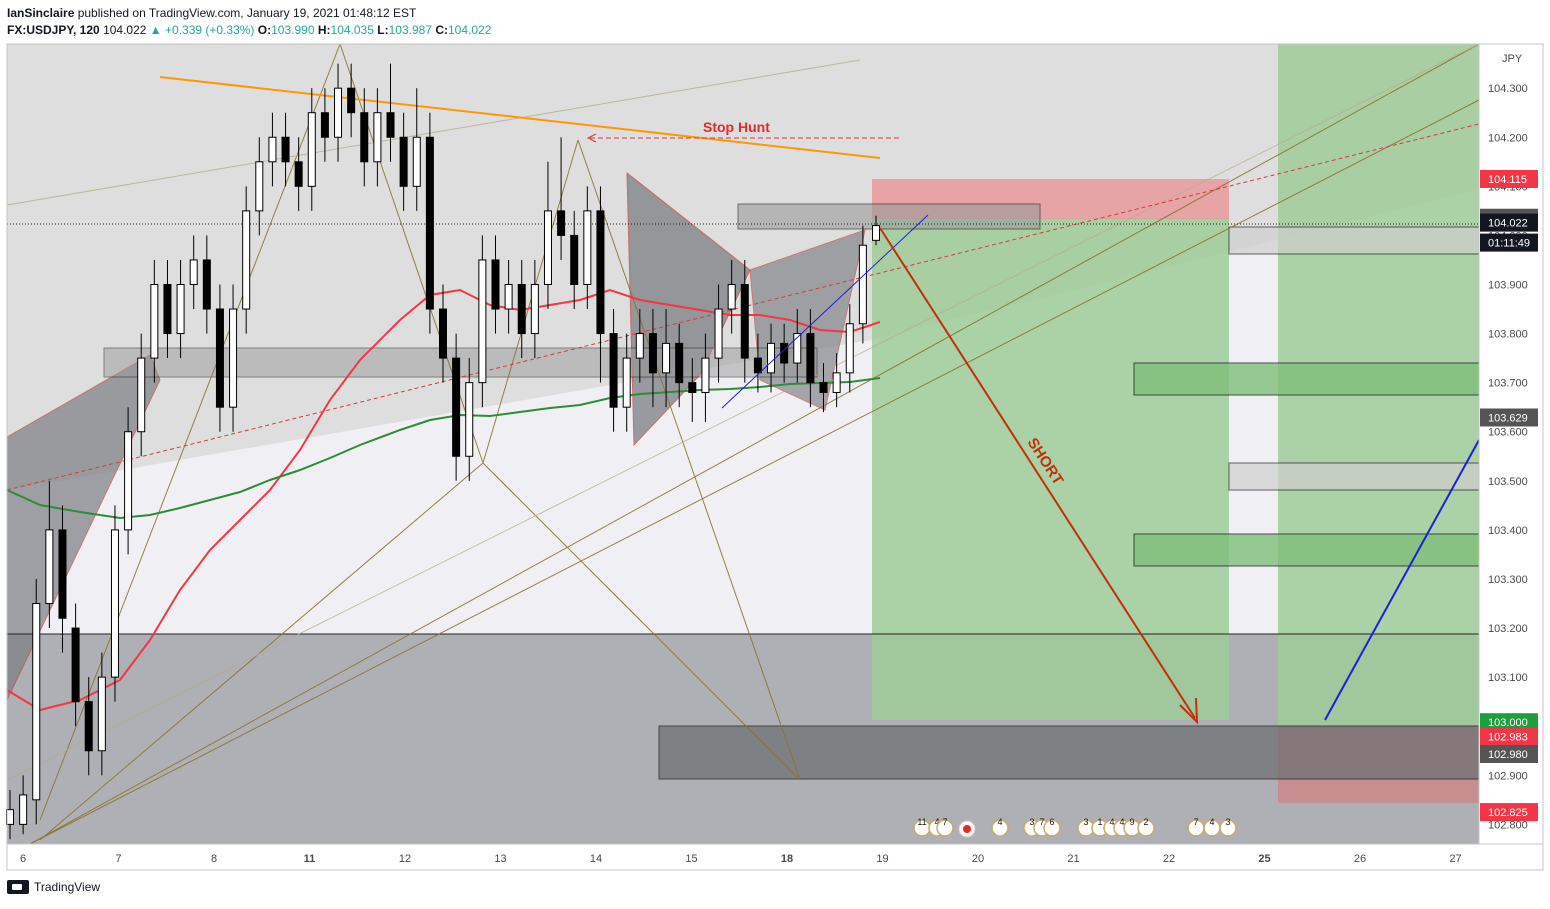 The height and width of the screenshot is (909, 1550). Describe the element at coordinates (825, 311) in the screenshot. I see `blue-projection-line` at that location.